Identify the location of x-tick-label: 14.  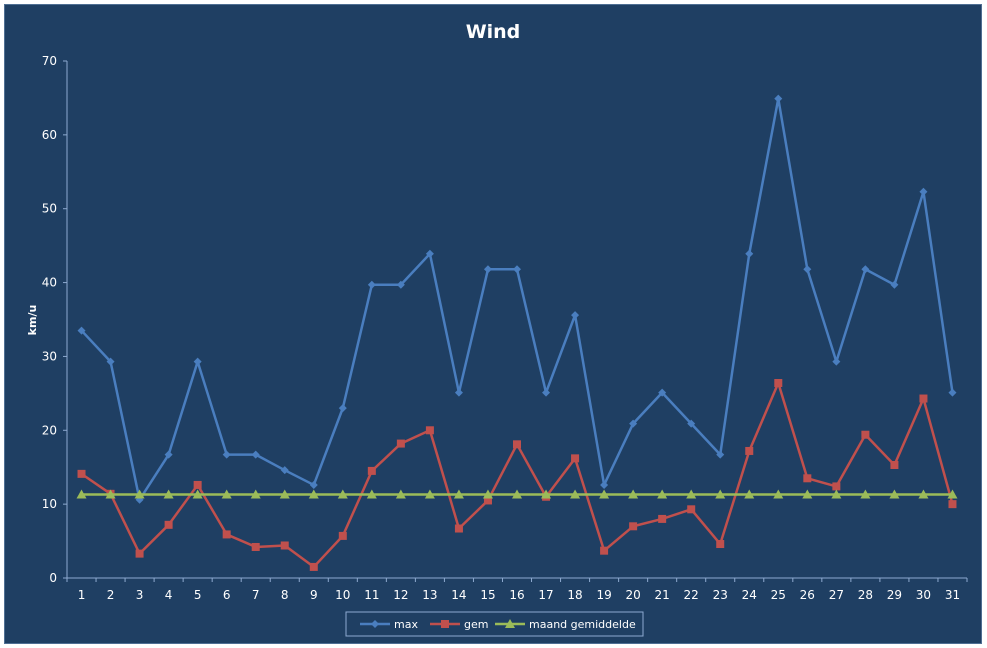
(458, 595).